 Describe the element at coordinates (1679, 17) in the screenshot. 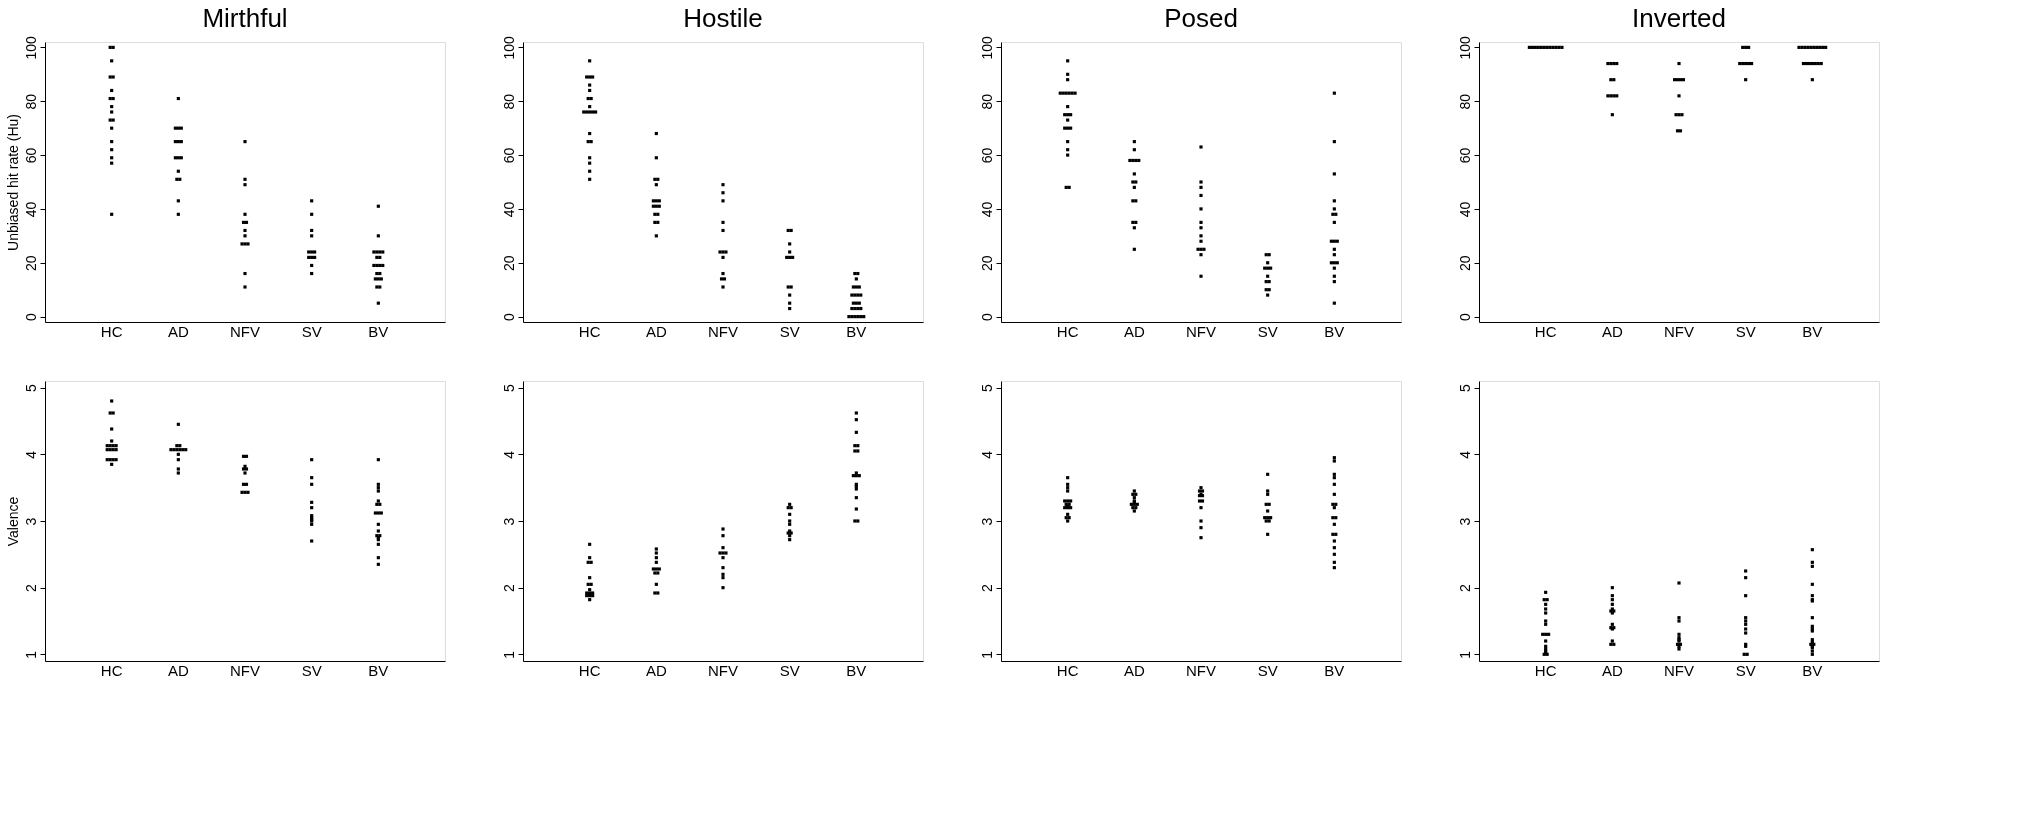

I see `chart-title: Inverted` at that location.